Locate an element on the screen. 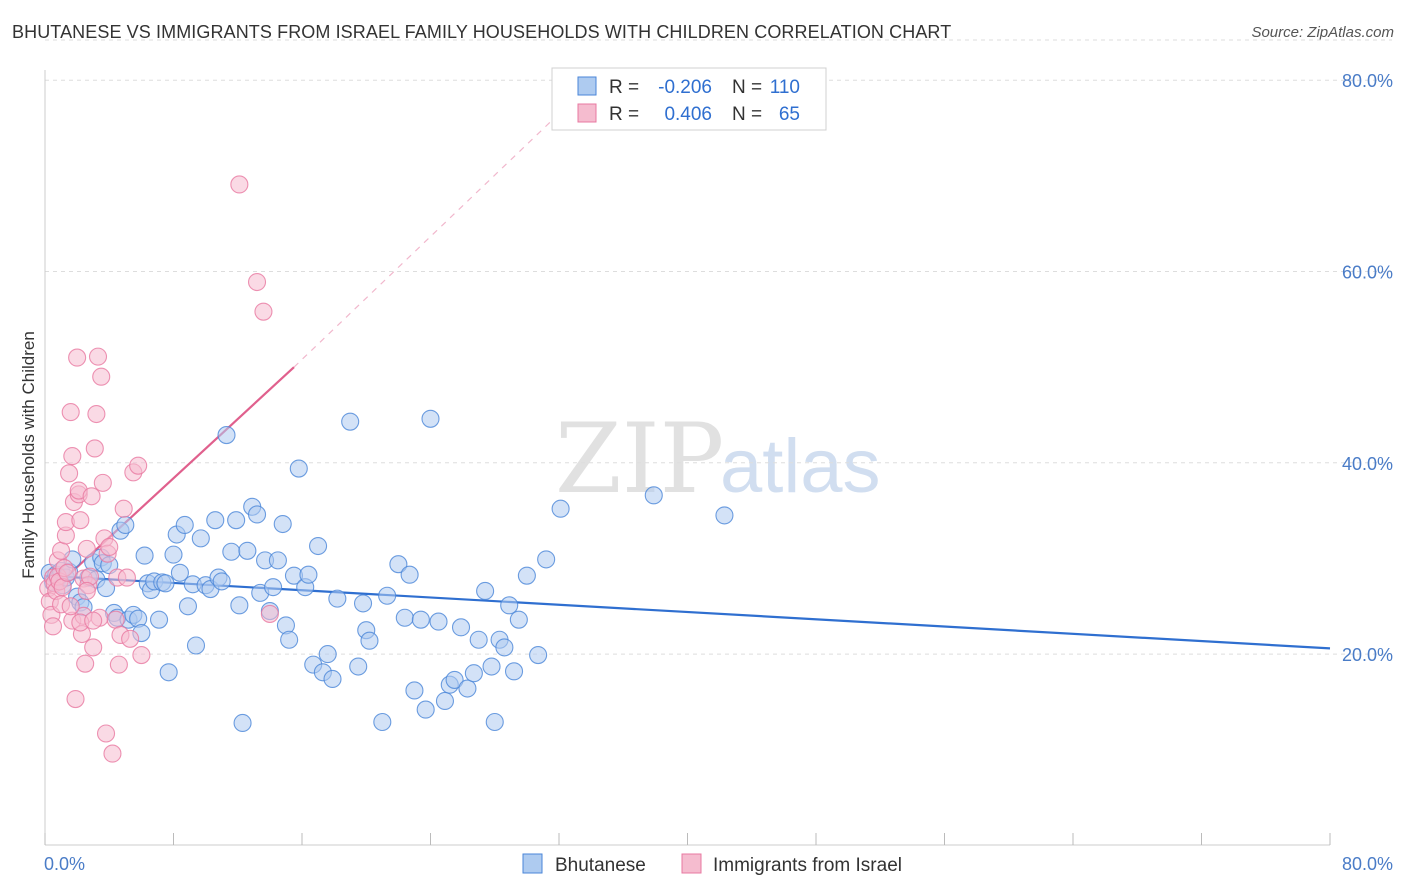 The width and height of the screenshot is (1406, 892). correlation-legend: R = -0.206 N = 110 R = 0.406 N = 65 is located at coordinates (689, 99).